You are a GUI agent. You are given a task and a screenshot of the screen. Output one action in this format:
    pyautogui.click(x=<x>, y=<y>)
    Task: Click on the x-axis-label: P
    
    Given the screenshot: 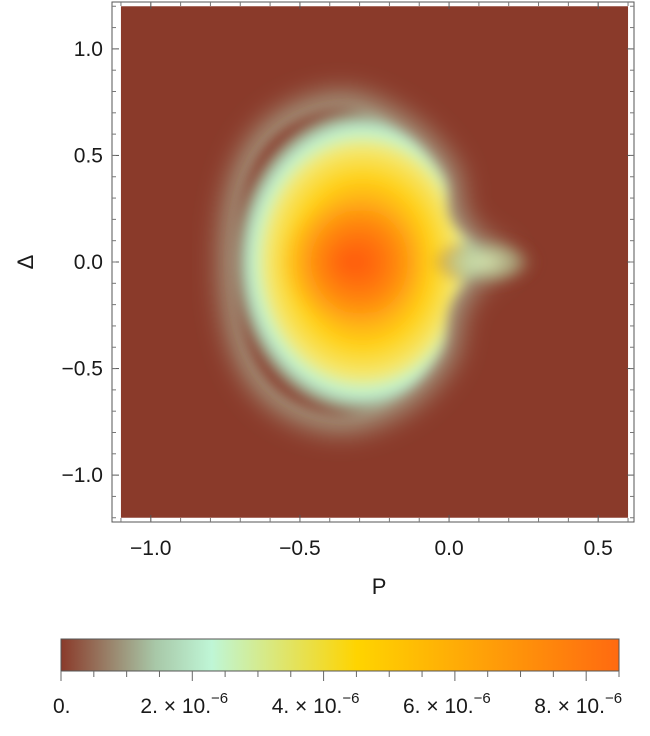 What is the action you would take?
    pyautogui.click(x=379, y=586)
    